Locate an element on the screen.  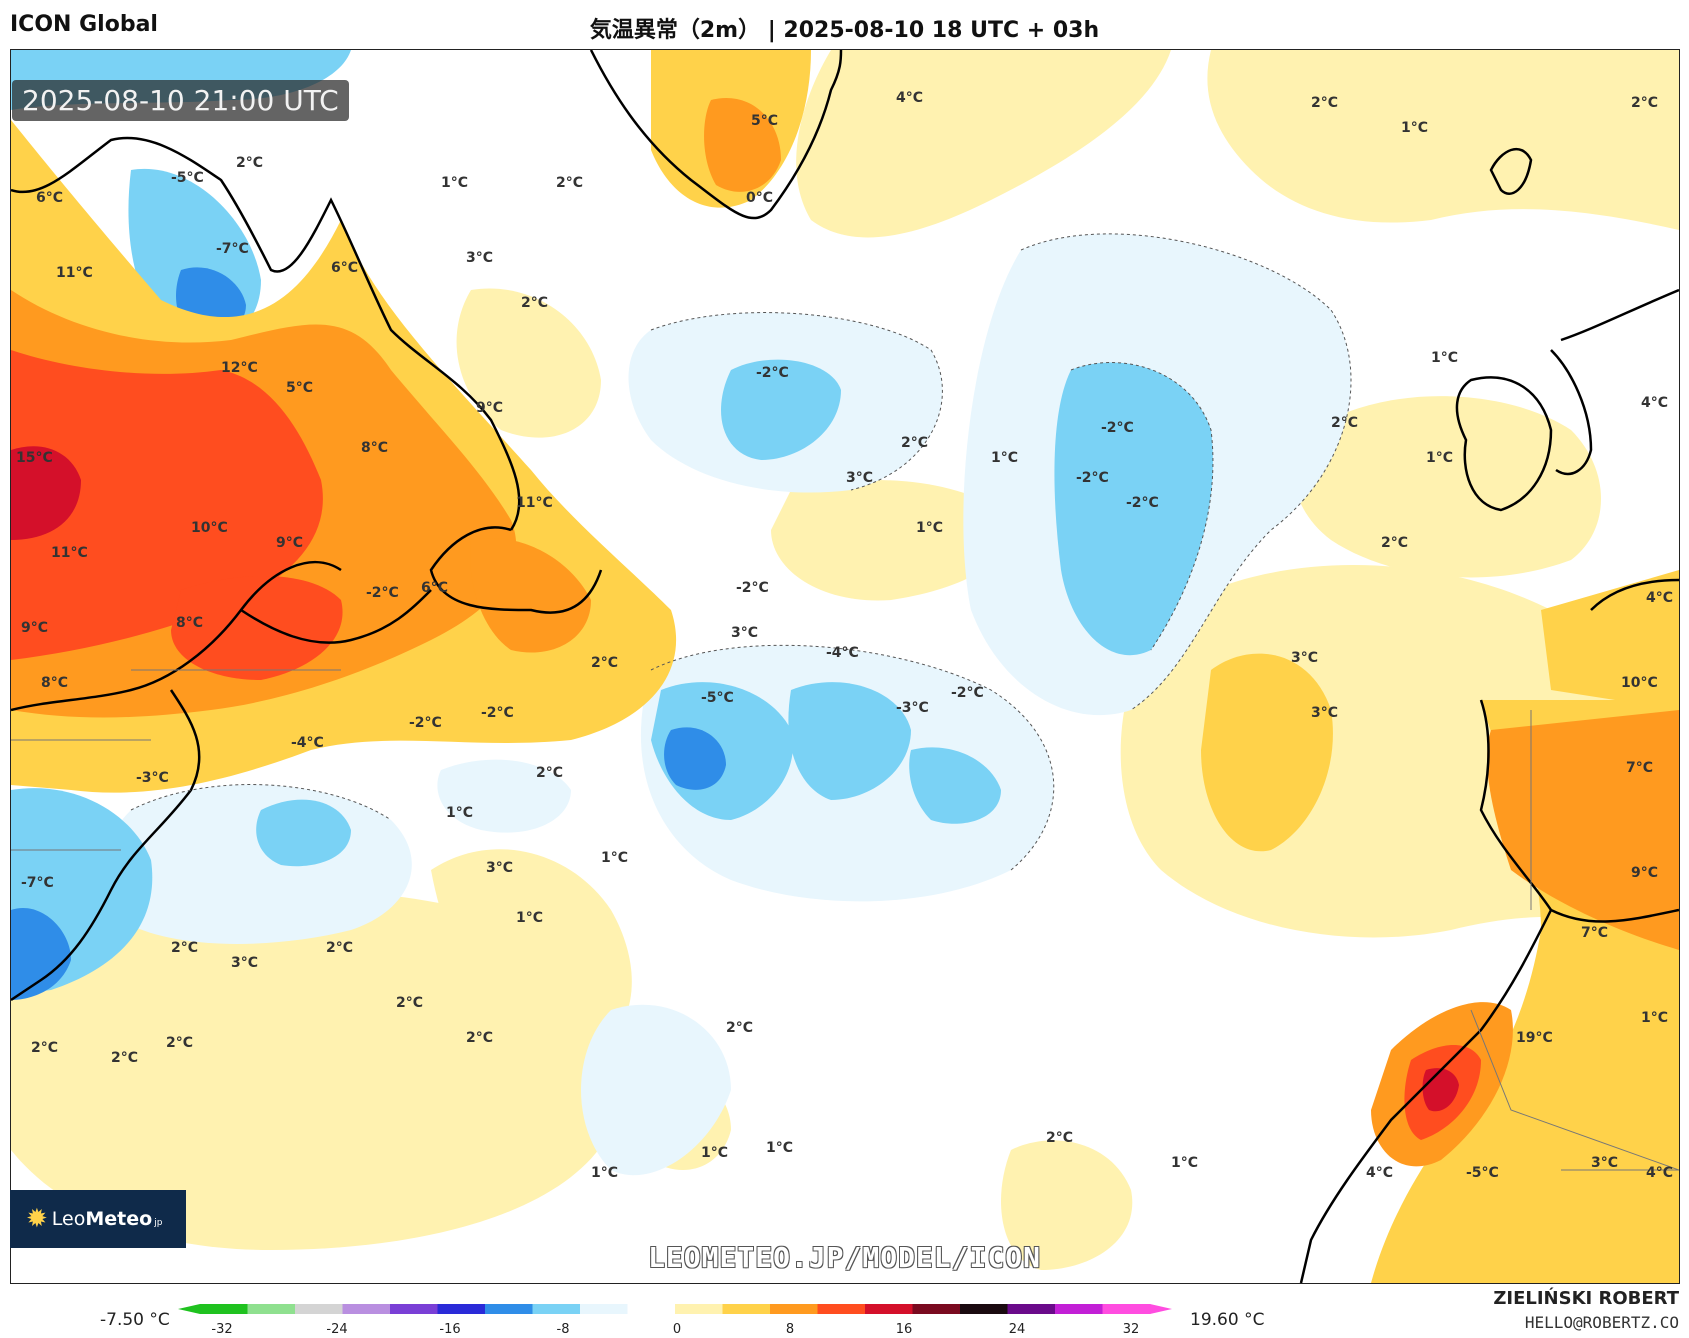
legend-tick: -8 is located at coordinates (563, 1329).